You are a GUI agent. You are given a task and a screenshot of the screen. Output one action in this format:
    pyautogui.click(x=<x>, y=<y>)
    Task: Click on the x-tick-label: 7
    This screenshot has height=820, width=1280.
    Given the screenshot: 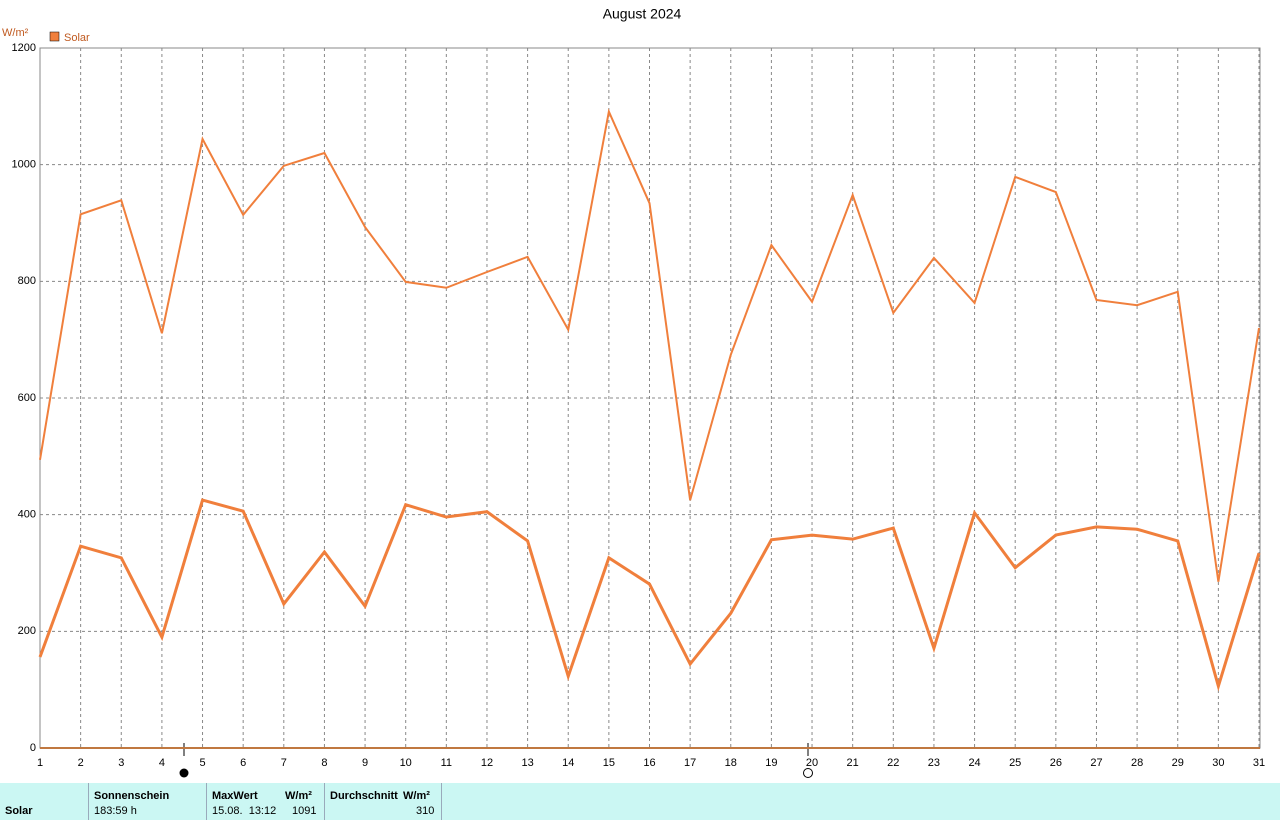 What is the action you would take?
    pyautogui.click(x=284, y=763)
    